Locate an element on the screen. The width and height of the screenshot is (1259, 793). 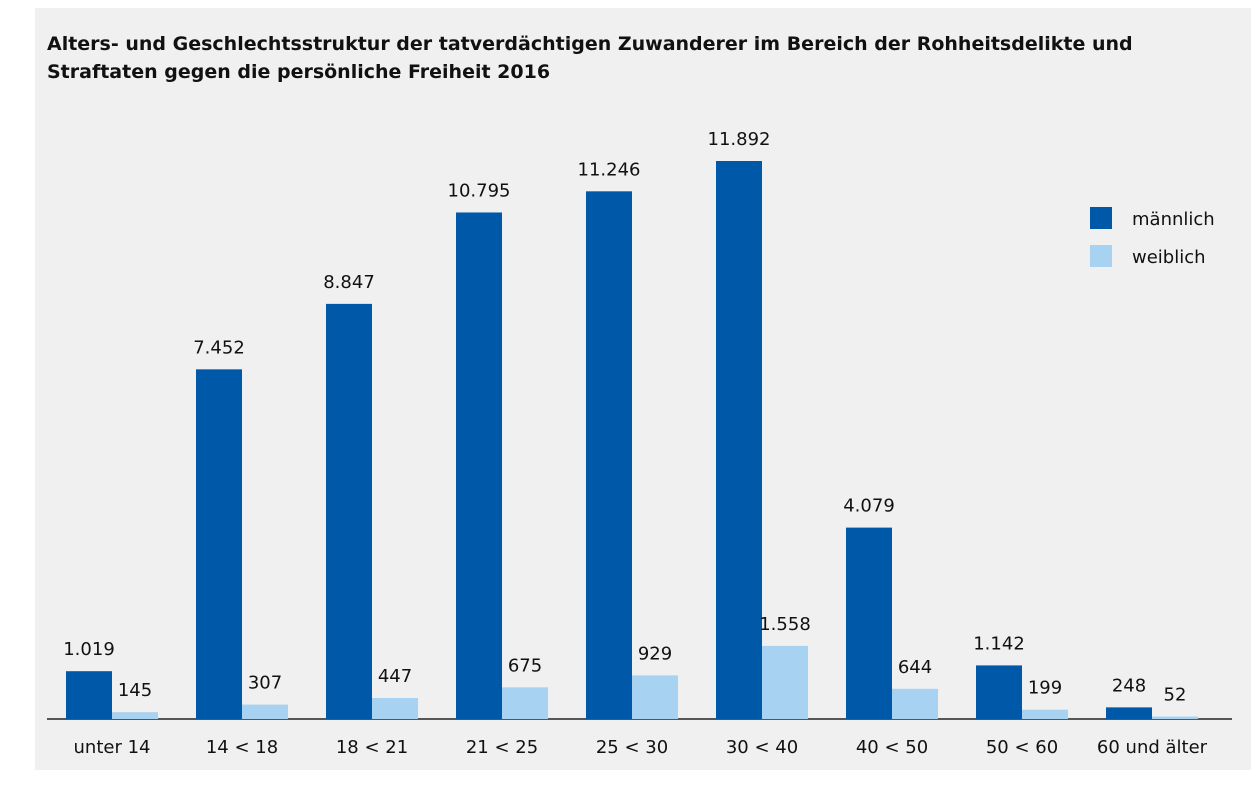
data-label: 10.795 is located at coordinates (479, 190).